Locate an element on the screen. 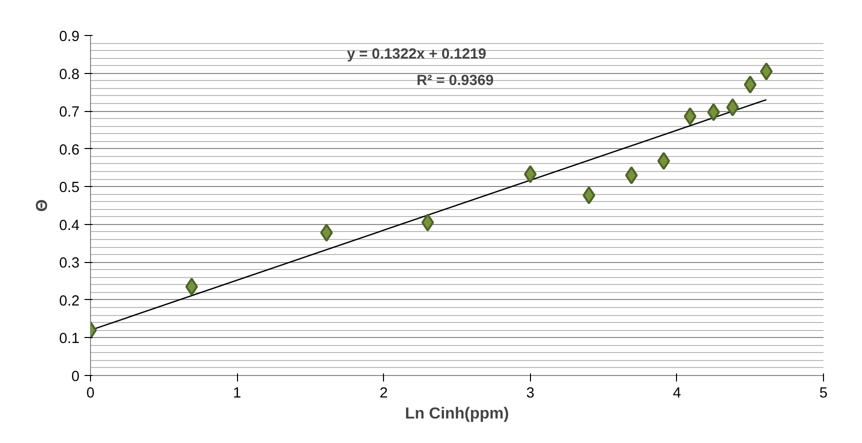 Image resolution: width=862 pixels, height=443 pixels. y-tick-label: 0.2 is located at coordinates (69, 301).